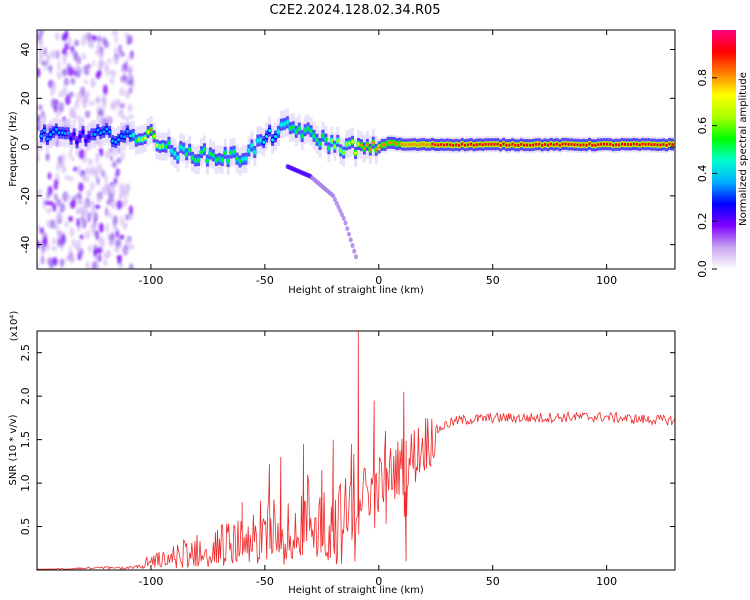 Image resolution: width=750 pixels, height=600 pixels. I want to click on spectrogram-x-tick-label: -50, so click(265, 280).